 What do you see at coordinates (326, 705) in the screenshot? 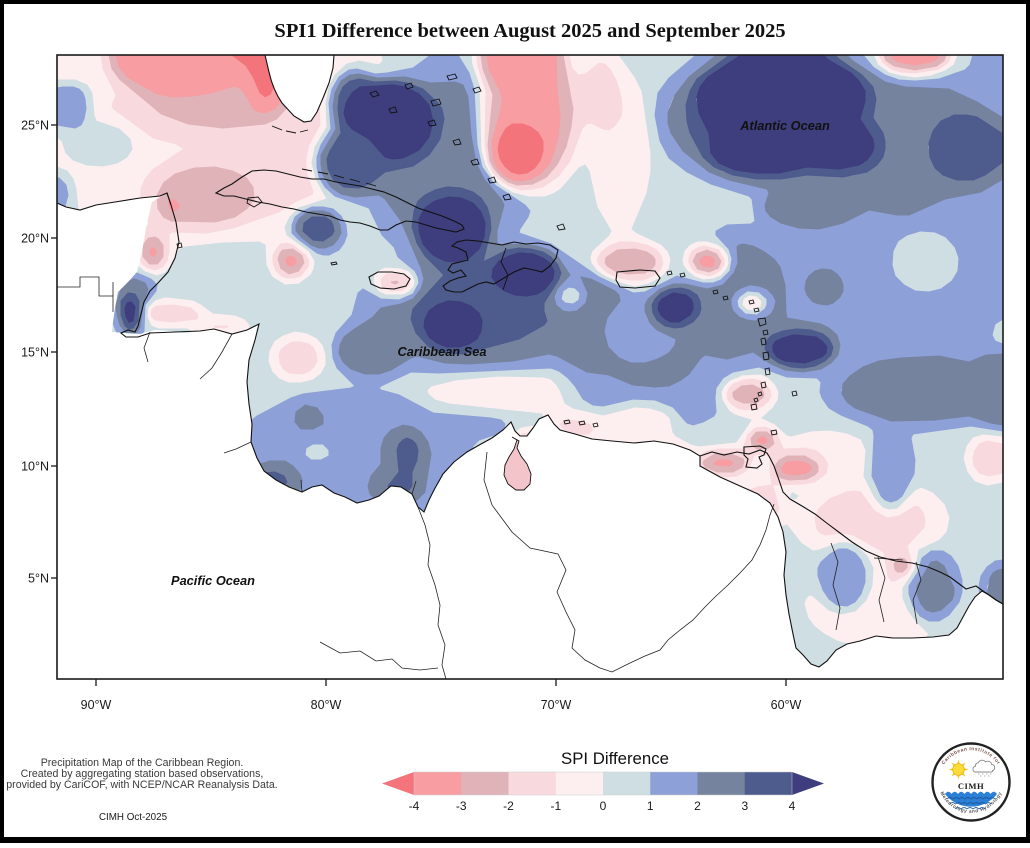
I see `svg-text: 80°W` at bounding box center [326, 705].